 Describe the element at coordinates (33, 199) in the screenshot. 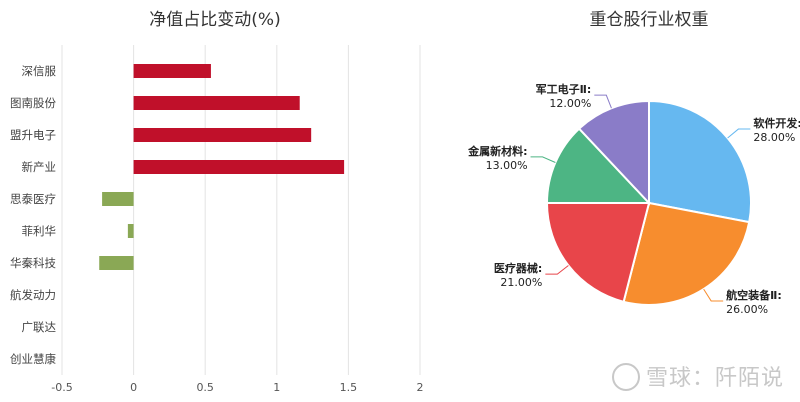

I see `category-label: 思泰医疗` at that location.